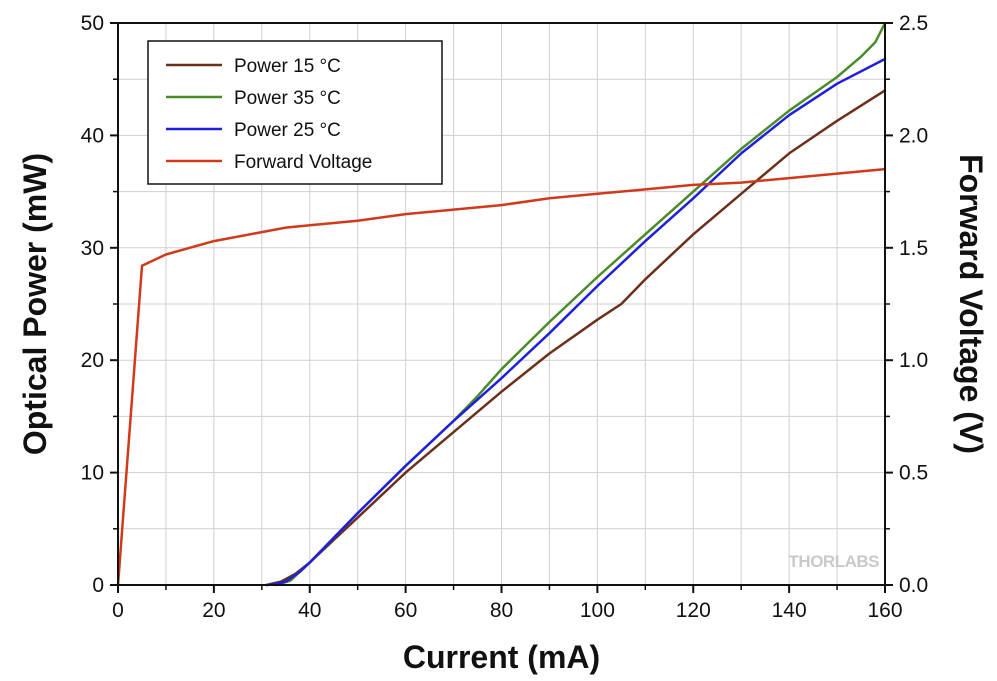  I want to click on x-tick-label: 20, so click(213, 610).